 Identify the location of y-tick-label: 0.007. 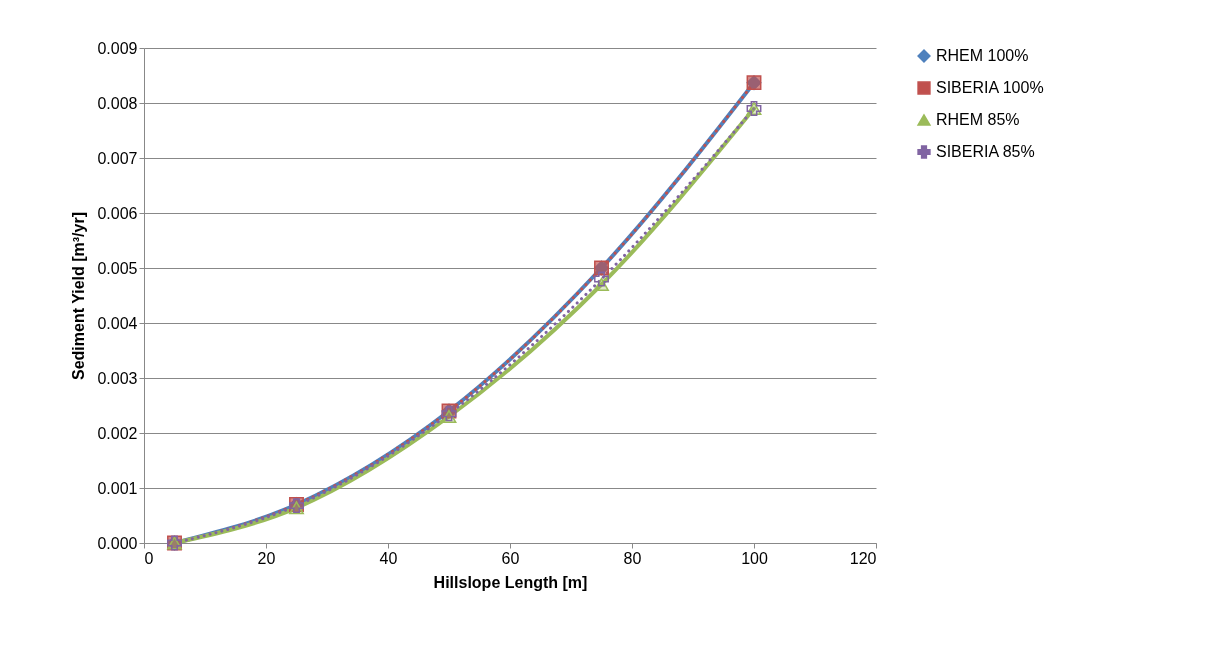
(117, 158).